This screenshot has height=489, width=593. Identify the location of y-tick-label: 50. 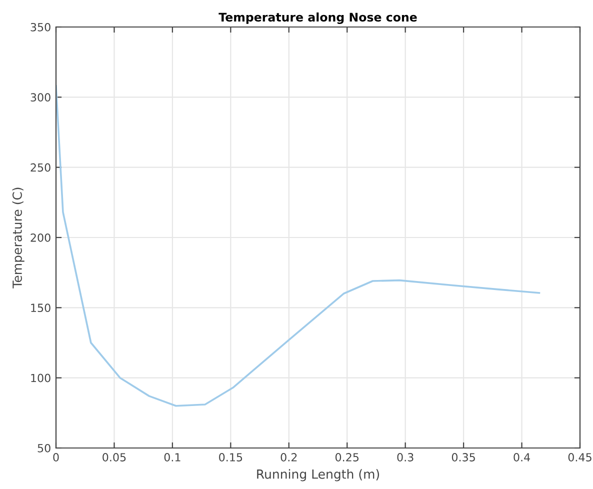
(44, 448).